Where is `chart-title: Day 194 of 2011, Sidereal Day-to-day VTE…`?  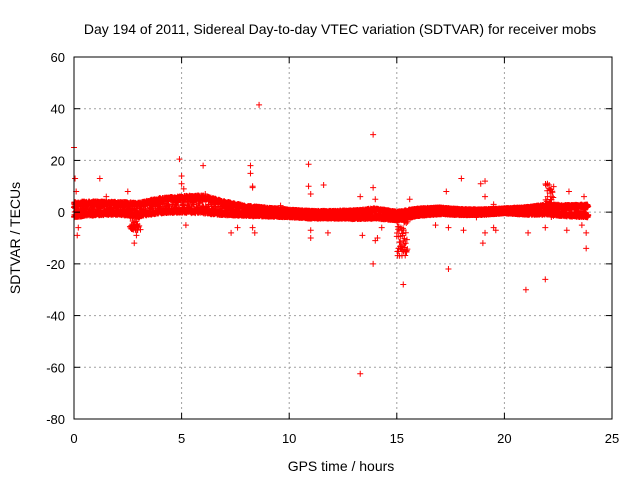 chart-title: Day 194 of 2011, Sidereal Day-to-day VTE… is located at coordinates (340, 29).